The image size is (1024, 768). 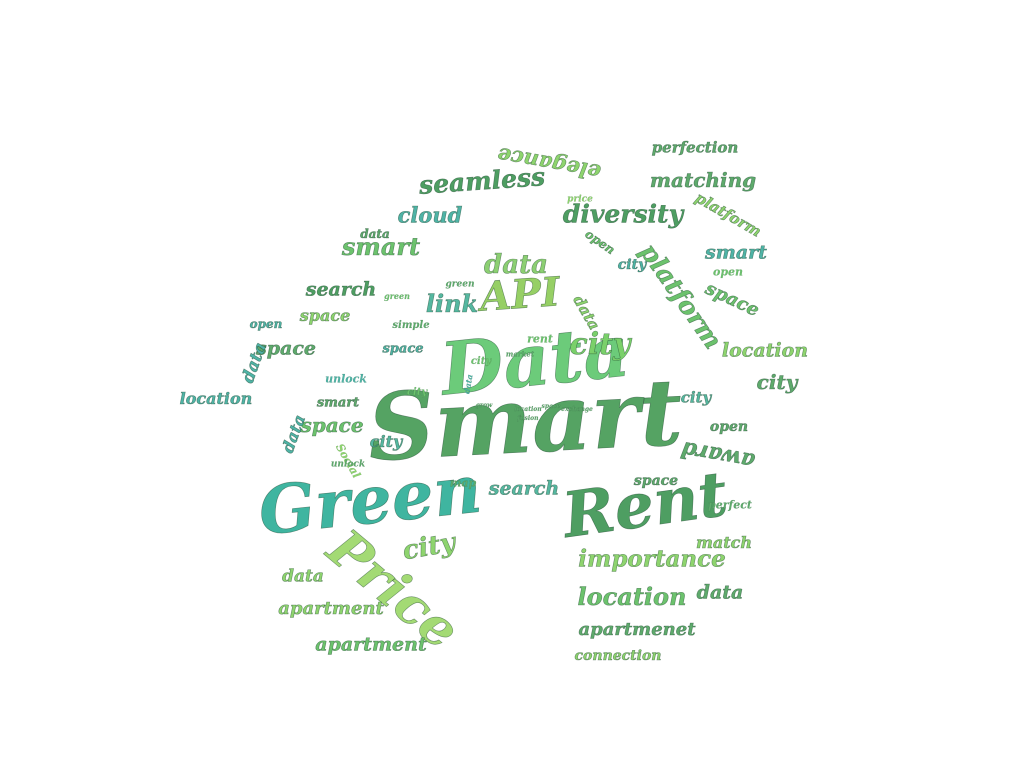 What do you see at coordinates (528, 409) in the screenshot?
I see `word-location-68: location` at bounding box center [528, 409].